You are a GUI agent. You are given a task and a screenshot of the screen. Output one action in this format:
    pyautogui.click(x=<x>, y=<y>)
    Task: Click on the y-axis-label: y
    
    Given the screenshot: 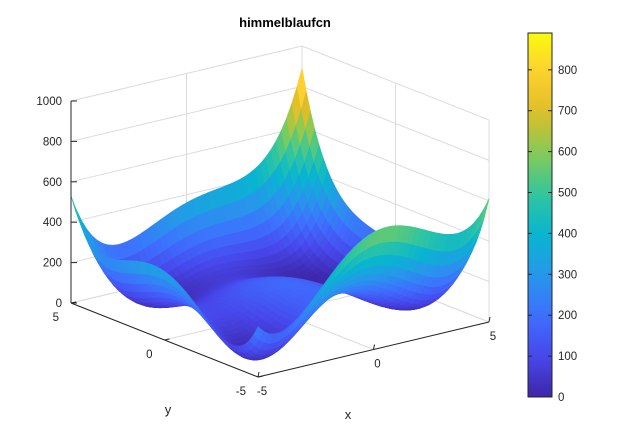 What is the action you would take?
    pyautogui.click(x=168, y=409)
    